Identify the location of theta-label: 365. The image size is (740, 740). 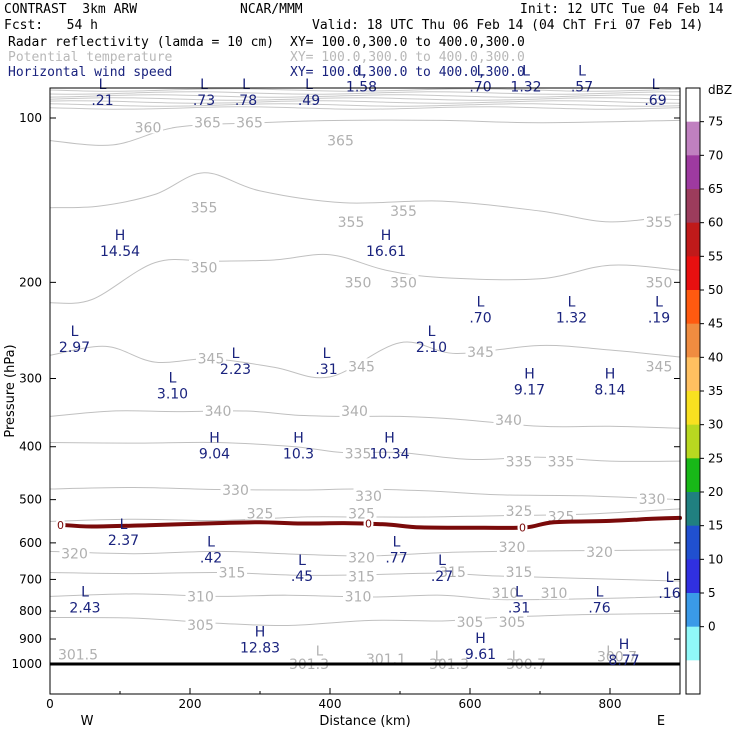
(249, 124).